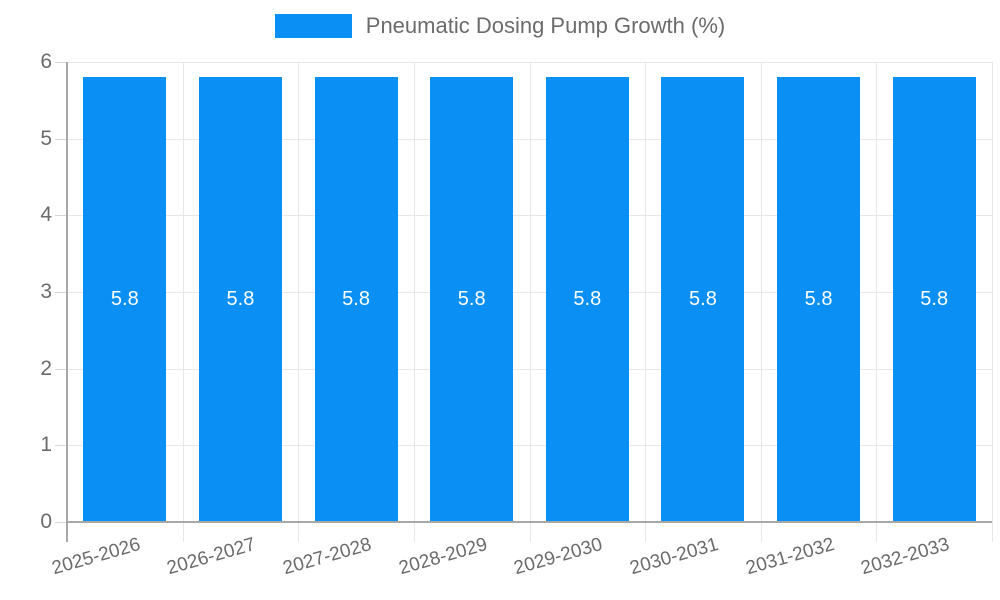  I want to click on y-tick-label: 4, so click(46, 215).